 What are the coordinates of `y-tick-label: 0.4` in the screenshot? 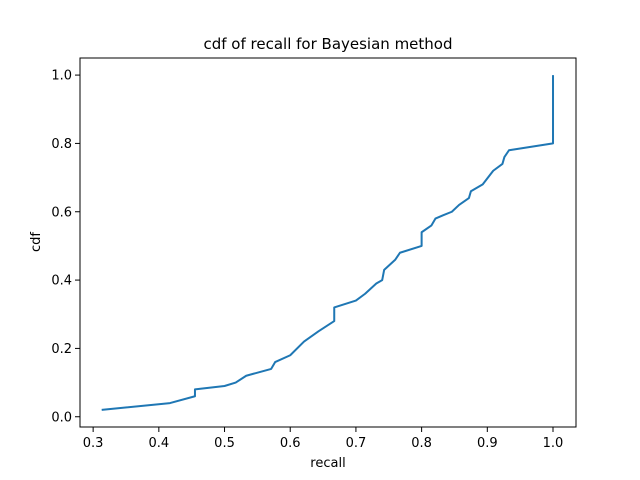 It's located at (61, 281).